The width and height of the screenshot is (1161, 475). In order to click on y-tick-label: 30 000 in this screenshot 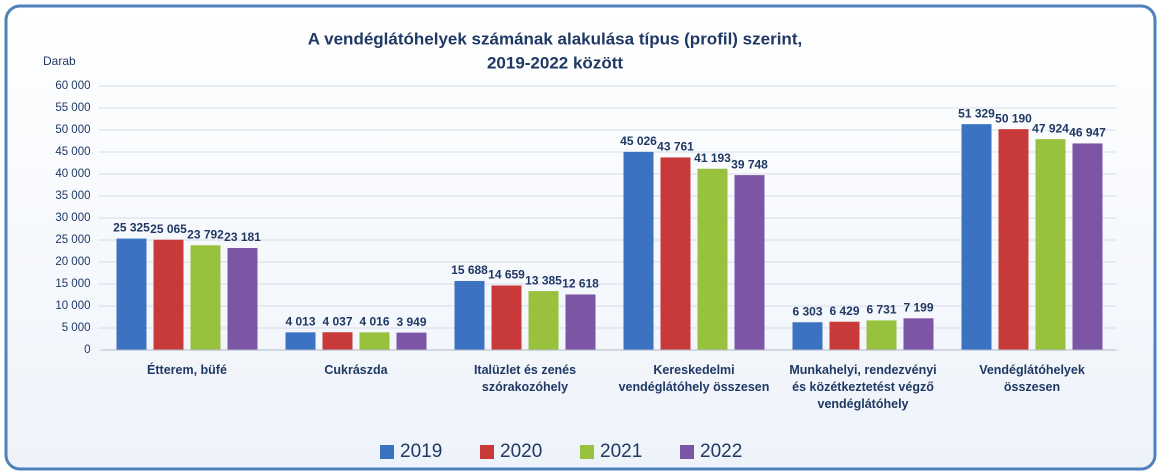, I will do `click(72, 218)`.